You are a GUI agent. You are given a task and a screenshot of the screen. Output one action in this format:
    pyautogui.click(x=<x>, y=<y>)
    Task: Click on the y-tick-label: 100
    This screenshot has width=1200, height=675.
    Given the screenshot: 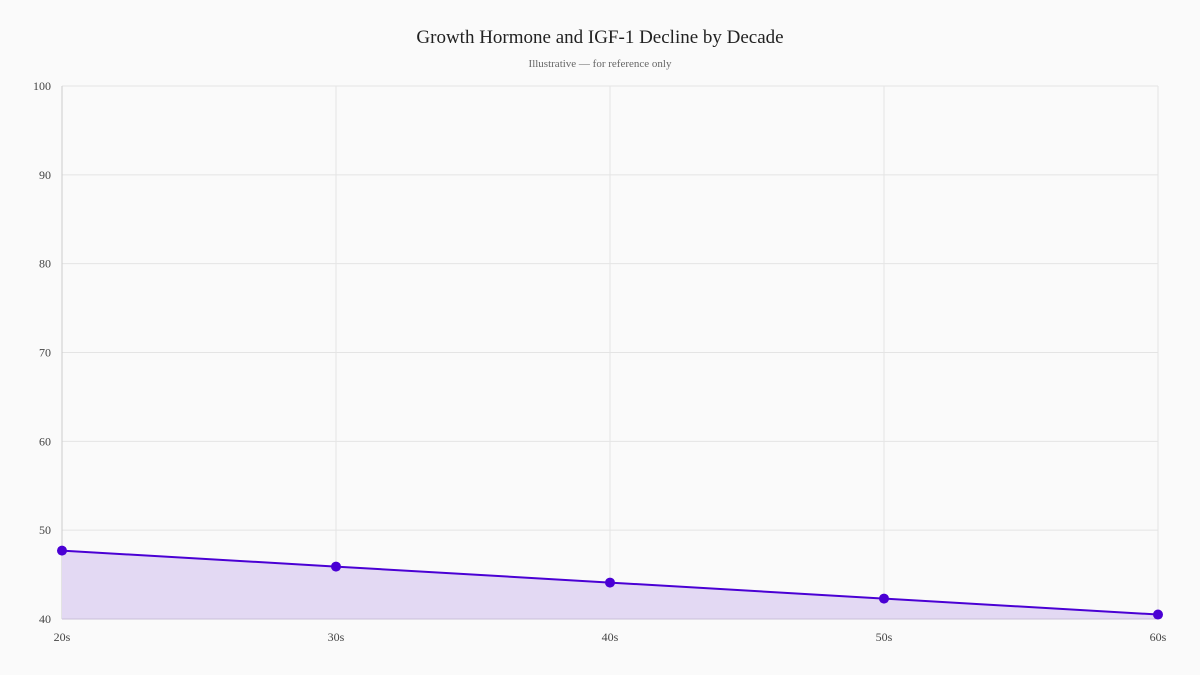 What is the action you would take?
    pyautogui.click(x=42, y=86)
    